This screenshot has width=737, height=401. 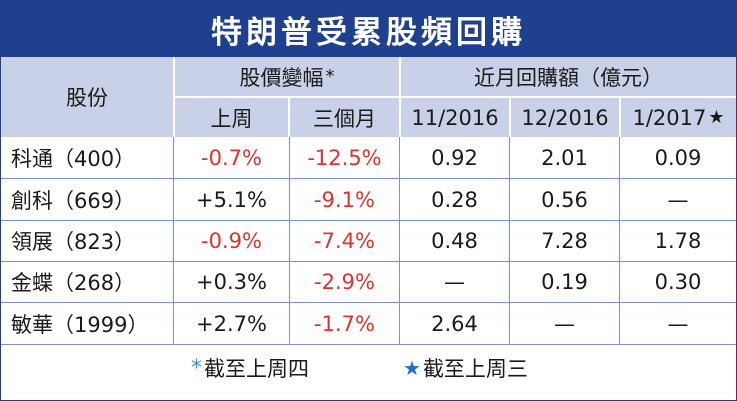 What do you see at coordinates (231, 118) in the screenshot?
I see `header-last-week: 上周` at bounding box center [231, 118].